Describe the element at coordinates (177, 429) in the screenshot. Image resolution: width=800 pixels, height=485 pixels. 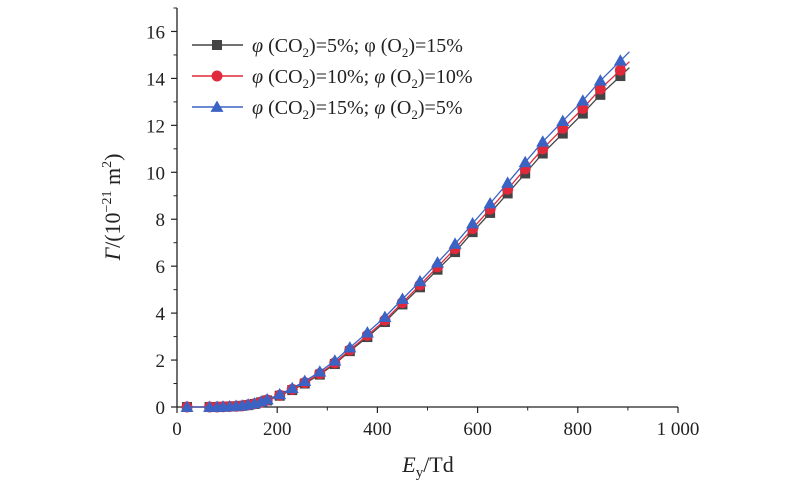
I see `x-tick-label: 0` at that location.